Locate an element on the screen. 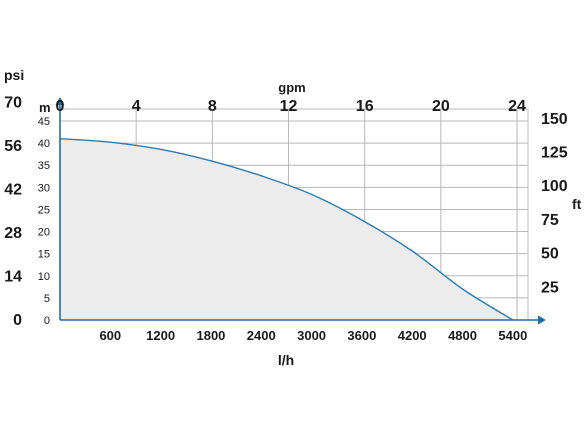 The image size is (588, 441). y-tick-label-m: 25 is located at coordinates (44, 210).